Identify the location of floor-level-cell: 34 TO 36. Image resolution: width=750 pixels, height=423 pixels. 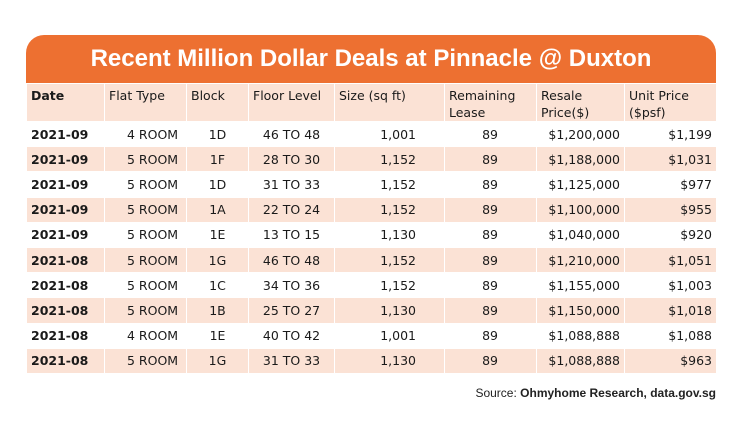
(291, 285).